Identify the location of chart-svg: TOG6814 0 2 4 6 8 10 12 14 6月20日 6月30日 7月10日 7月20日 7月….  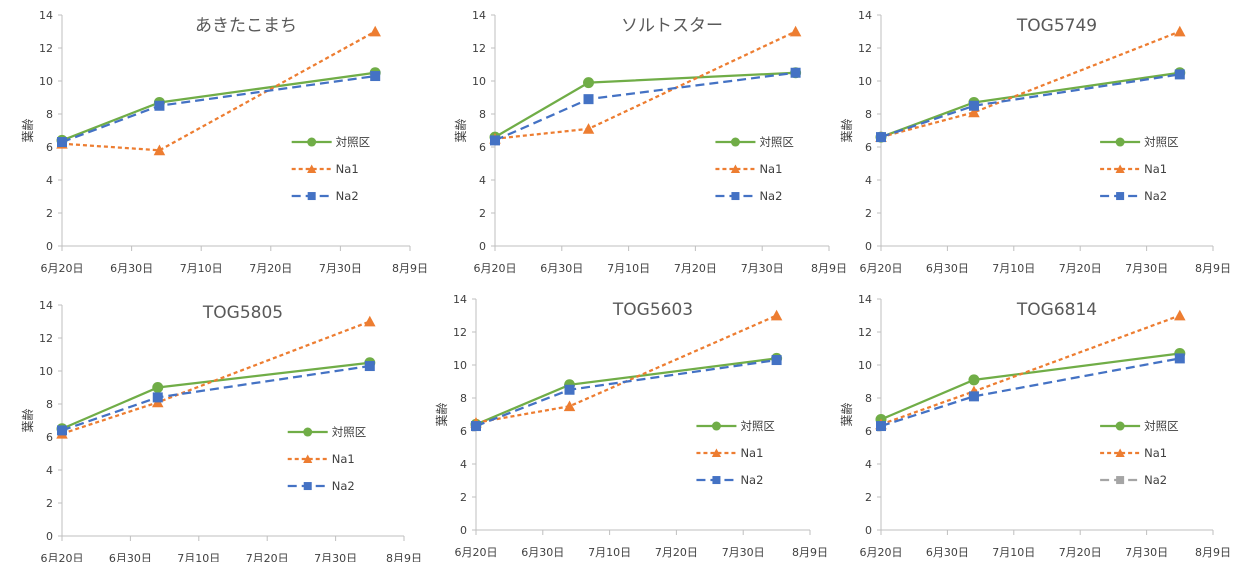
(1035, 426).